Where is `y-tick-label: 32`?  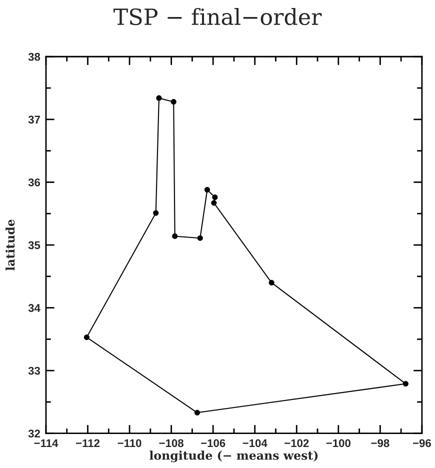 y-tick-label: 32 is located at coordinates (34, 434).